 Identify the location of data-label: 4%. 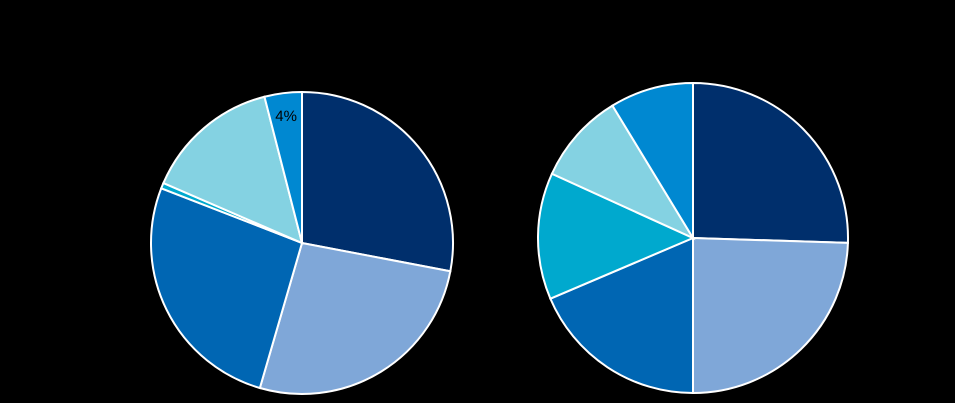
(286, 117).